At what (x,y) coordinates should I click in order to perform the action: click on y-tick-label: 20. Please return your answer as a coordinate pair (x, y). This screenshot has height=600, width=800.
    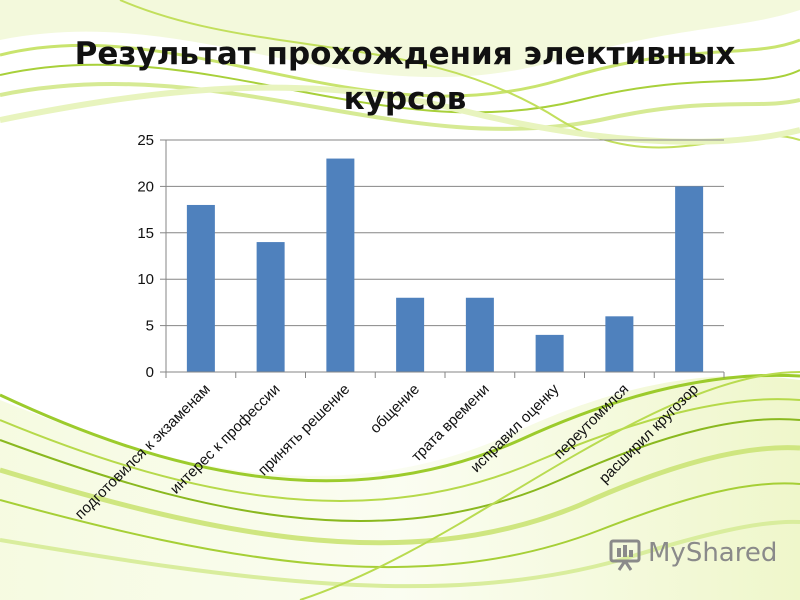
    Looking at the image, I should click on (145, 186).